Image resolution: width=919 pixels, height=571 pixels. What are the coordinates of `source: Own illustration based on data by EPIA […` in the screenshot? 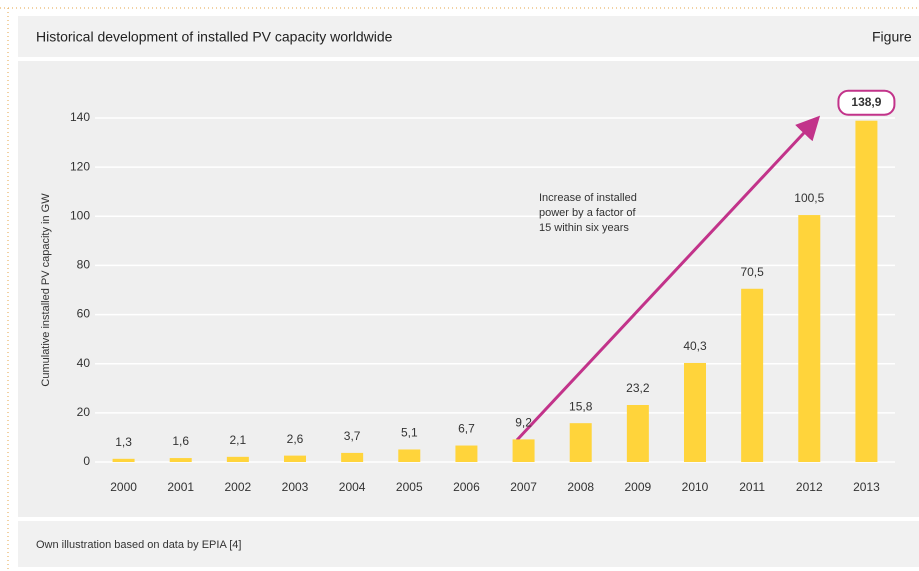 It's located at (138, 545).